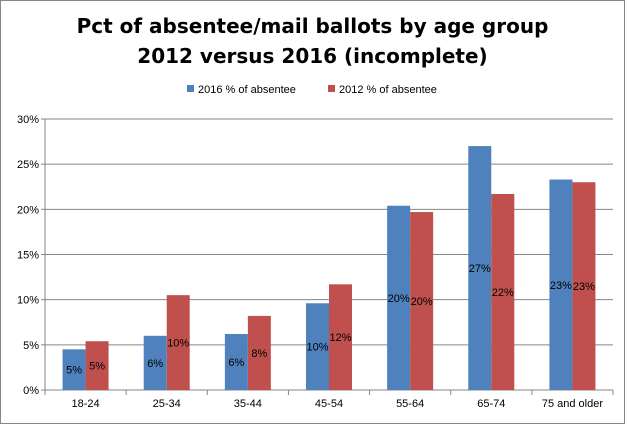  Describe the element at coordinates (28, 165) in the screenshot. I see `y-tick-label: 25%` at that location.